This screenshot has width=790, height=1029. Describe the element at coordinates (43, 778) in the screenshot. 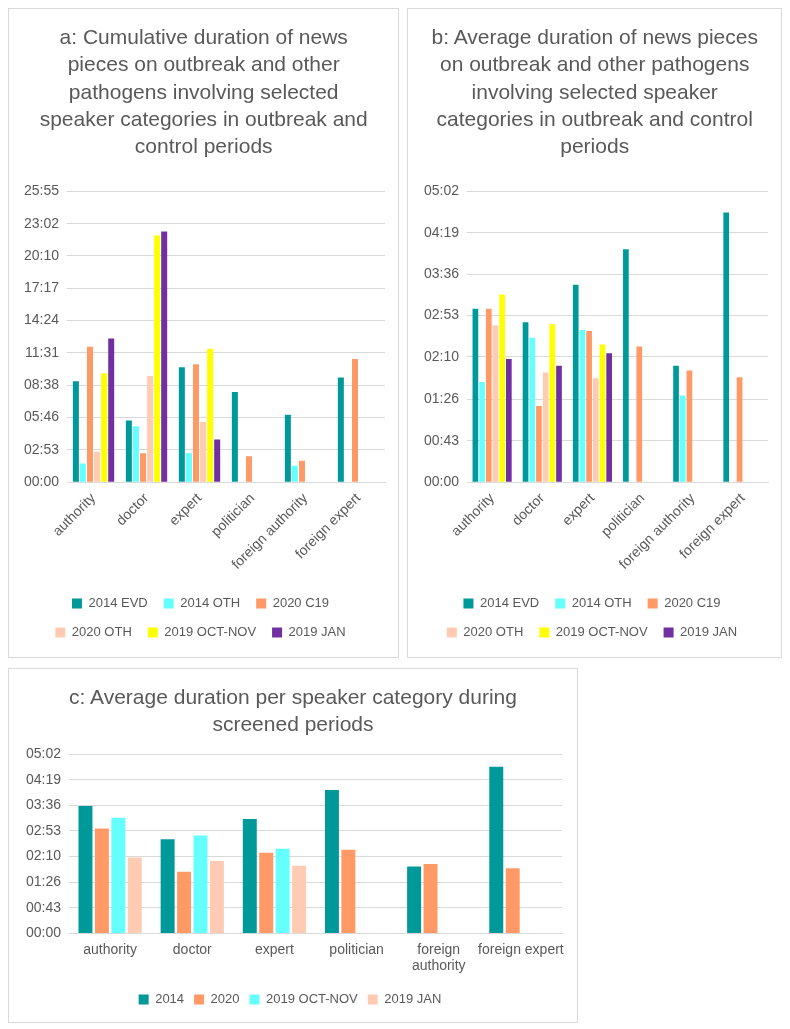

I see `y-tick-label: 04:19` at that location.